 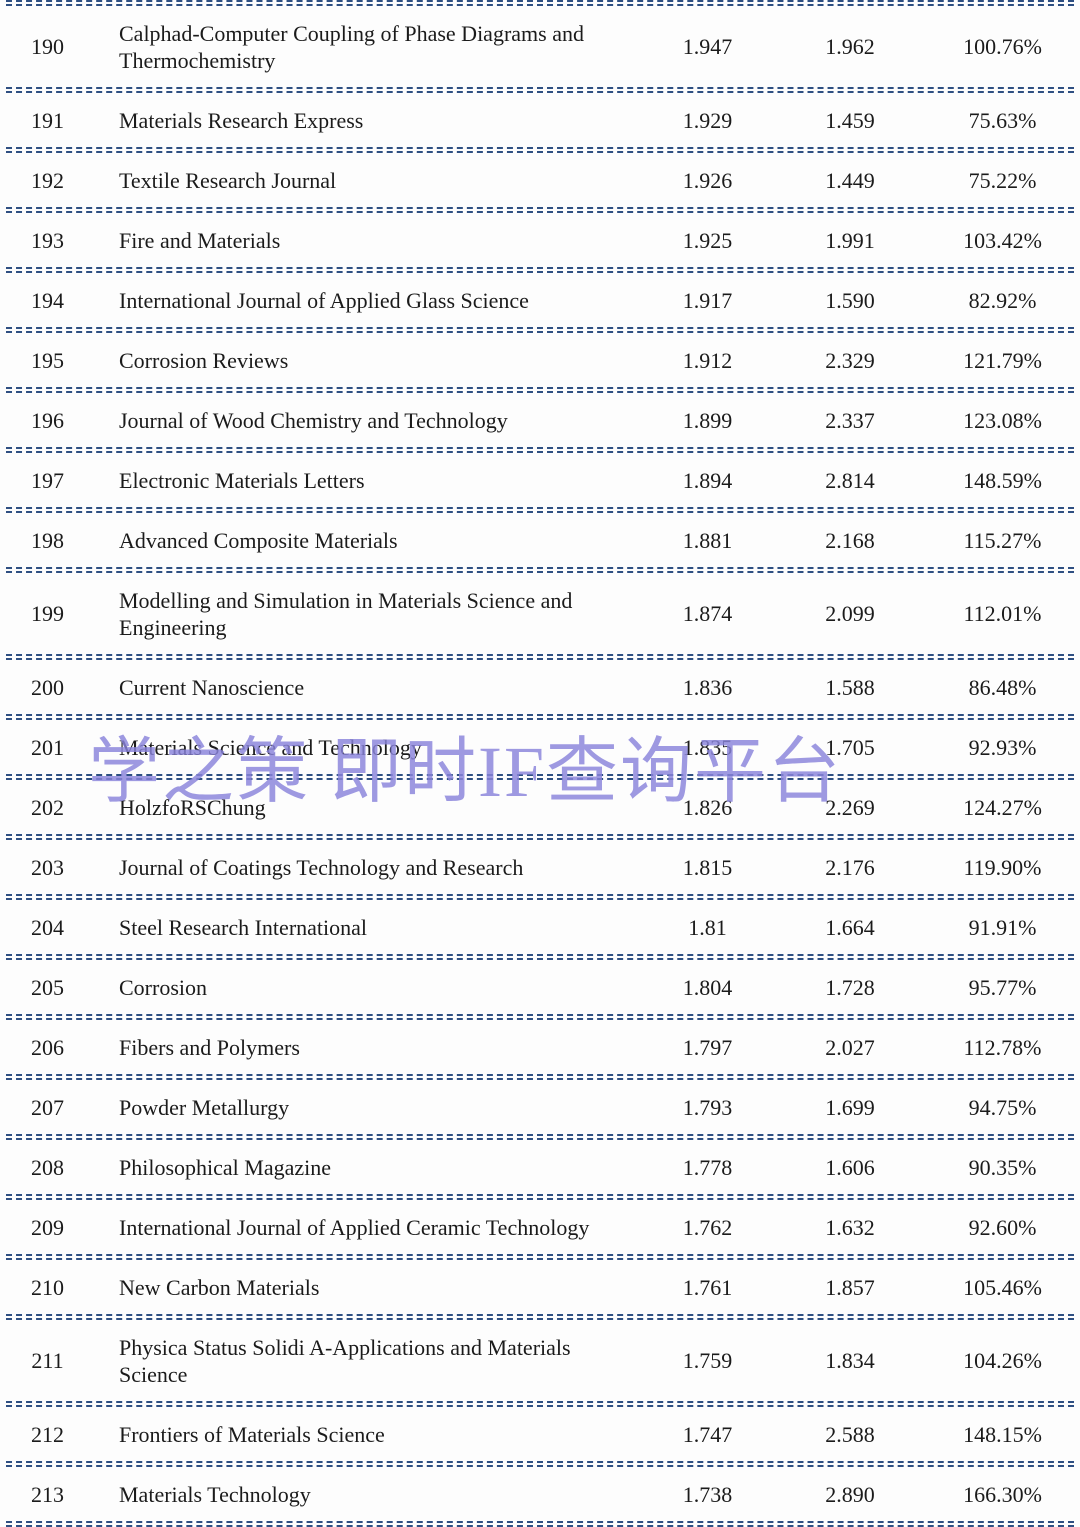 I want to click on if-value-cell: 1.947, so click(x=707, y=46).